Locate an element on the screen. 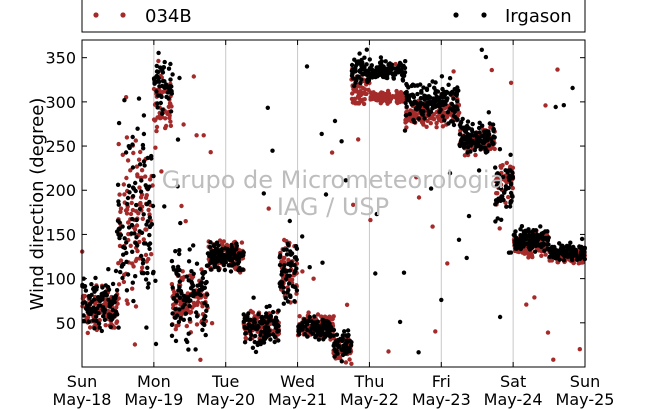  x-tick-label-day: Wed is located at coordinates (297, 381).